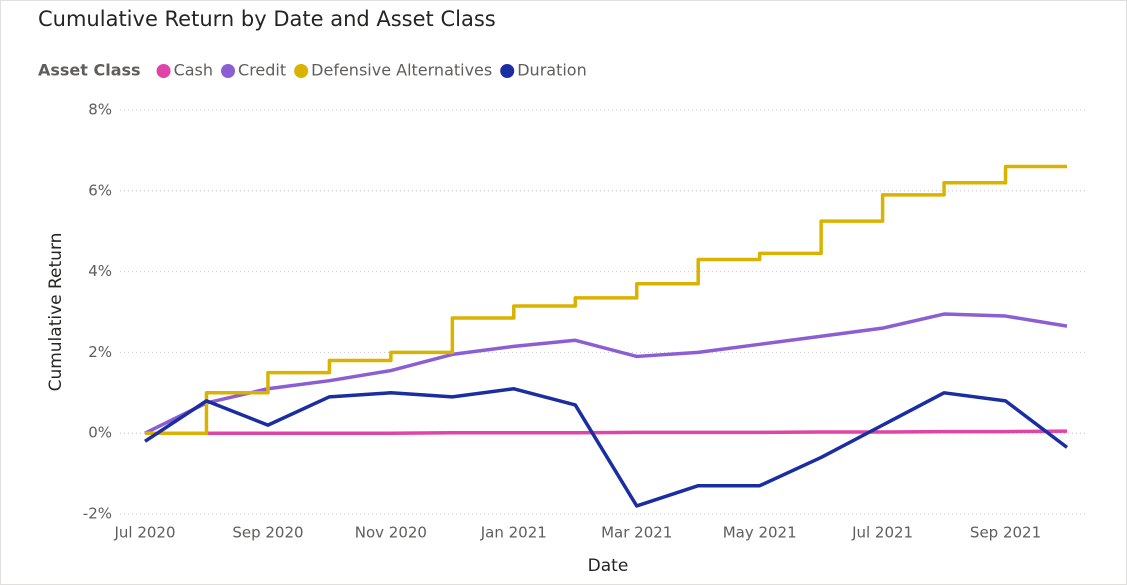 This screenshot has height=585, width=1127. Describe the element at coordinates (56, 312) in the screenshot. I see `y-axis-title: Cumulative Return` at that location.